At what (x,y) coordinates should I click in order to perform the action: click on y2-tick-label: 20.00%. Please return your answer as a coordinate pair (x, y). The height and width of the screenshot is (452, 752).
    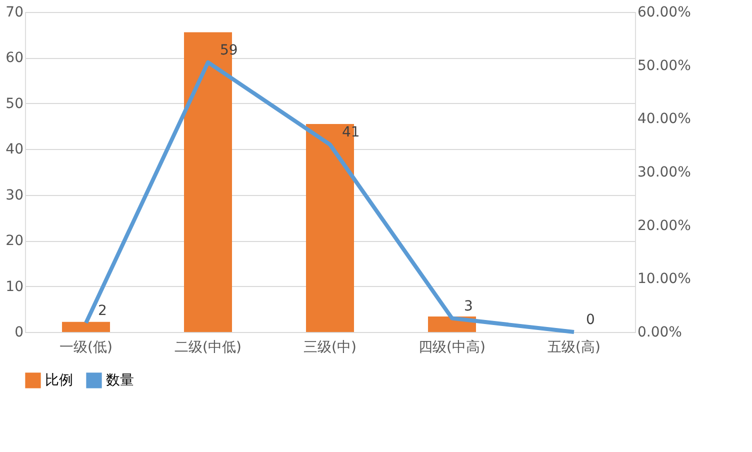
    Looking at the image, I should click on (664, 226).